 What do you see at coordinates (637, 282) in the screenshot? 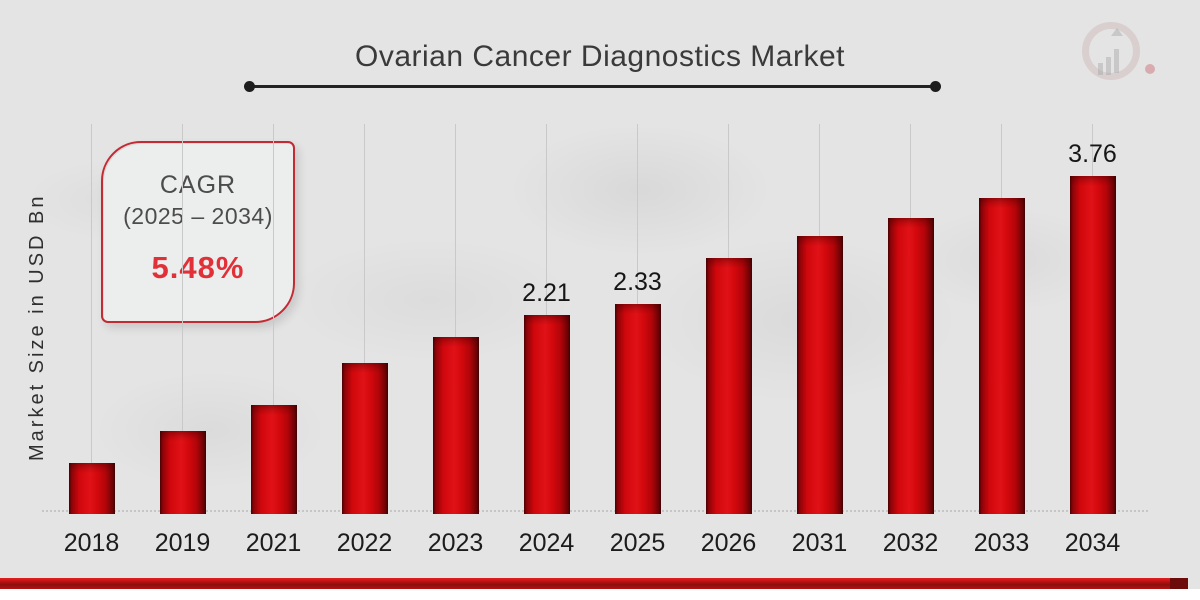
I see `bar-value-label: 2.33` at bounding box center [637, 282].